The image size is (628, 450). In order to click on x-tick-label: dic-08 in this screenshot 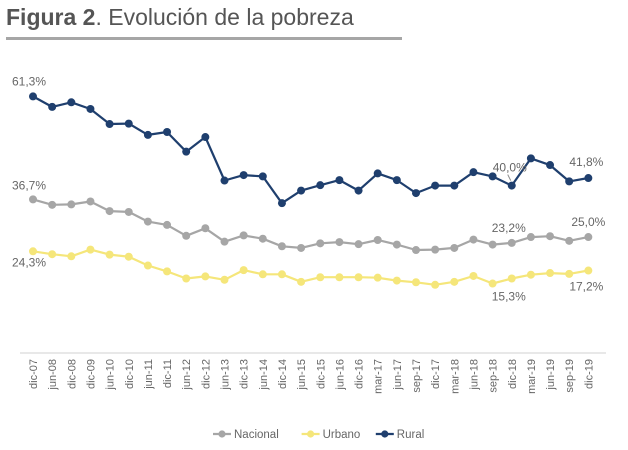, I will do `click(72, 374)`.